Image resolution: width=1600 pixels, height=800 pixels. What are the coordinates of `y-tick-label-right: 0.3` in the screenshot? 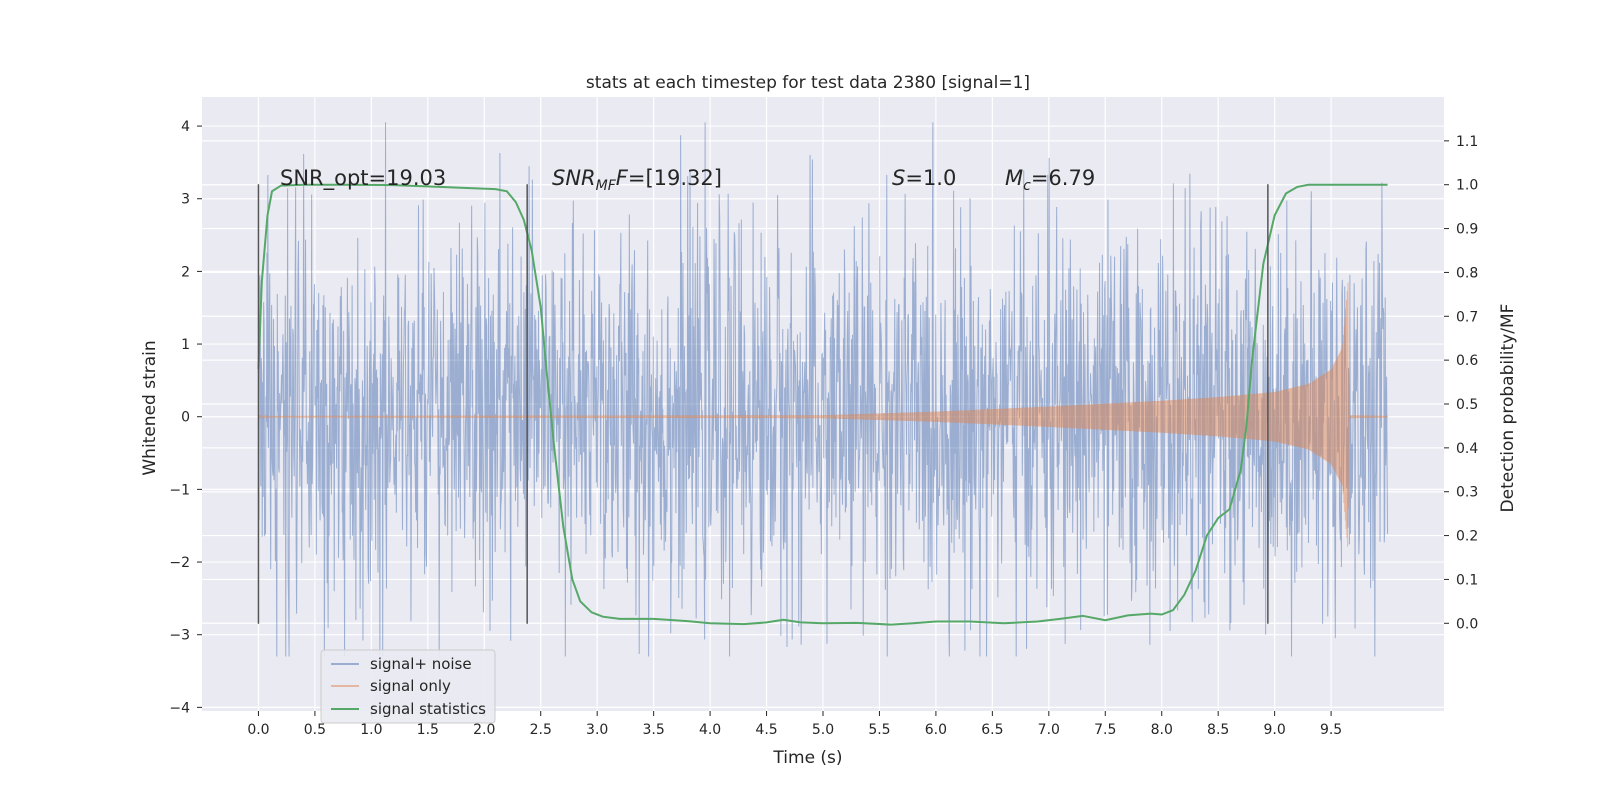 It's located at (1467, 493).